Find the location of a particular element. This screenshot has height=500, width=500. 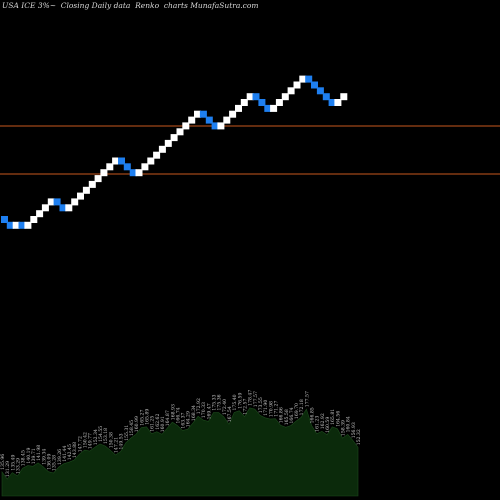

volume-label: 171.27 is located at coordinates (276, 409).